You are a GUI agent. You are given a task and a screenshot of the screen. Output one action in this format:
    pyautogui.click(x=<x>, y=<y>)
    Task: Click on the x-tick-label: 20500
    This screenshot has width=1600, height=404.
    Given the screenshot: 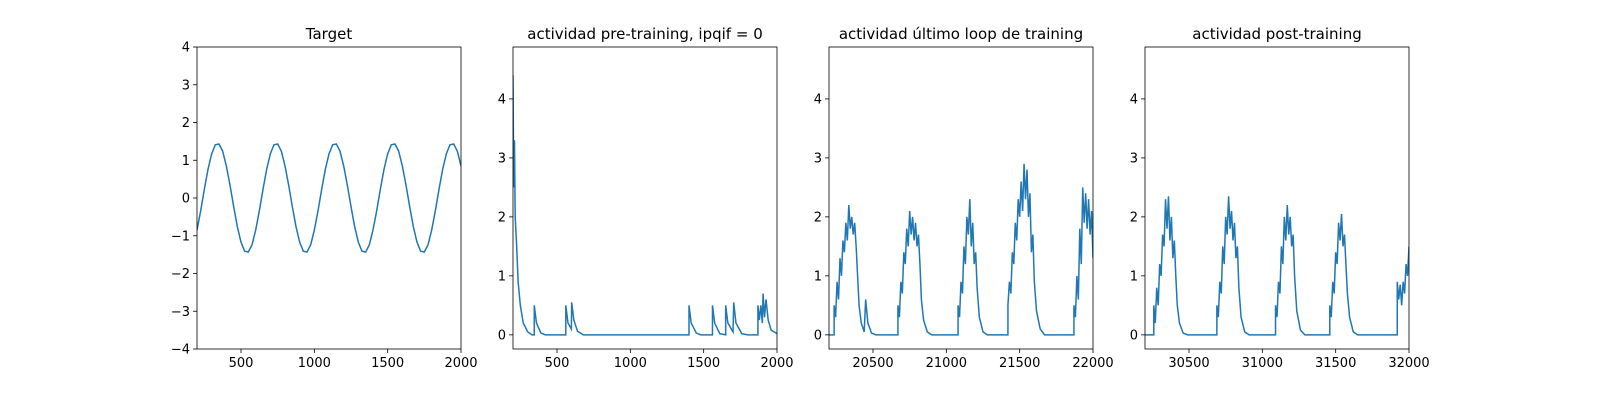 What is the action you would take?
    pyautogui.click(x=872, y=363)
    